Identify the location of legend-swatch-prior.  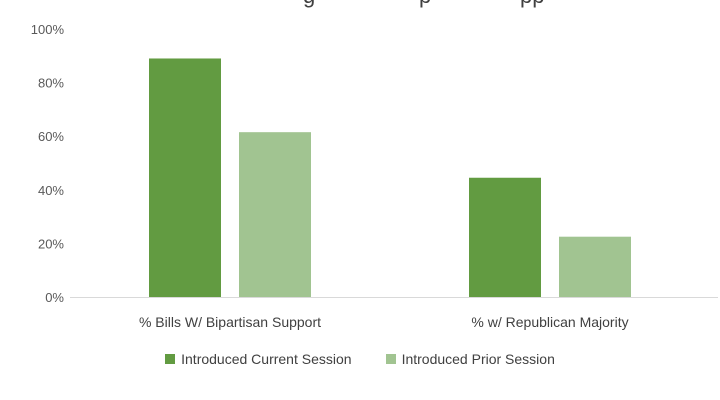
(390, 359).